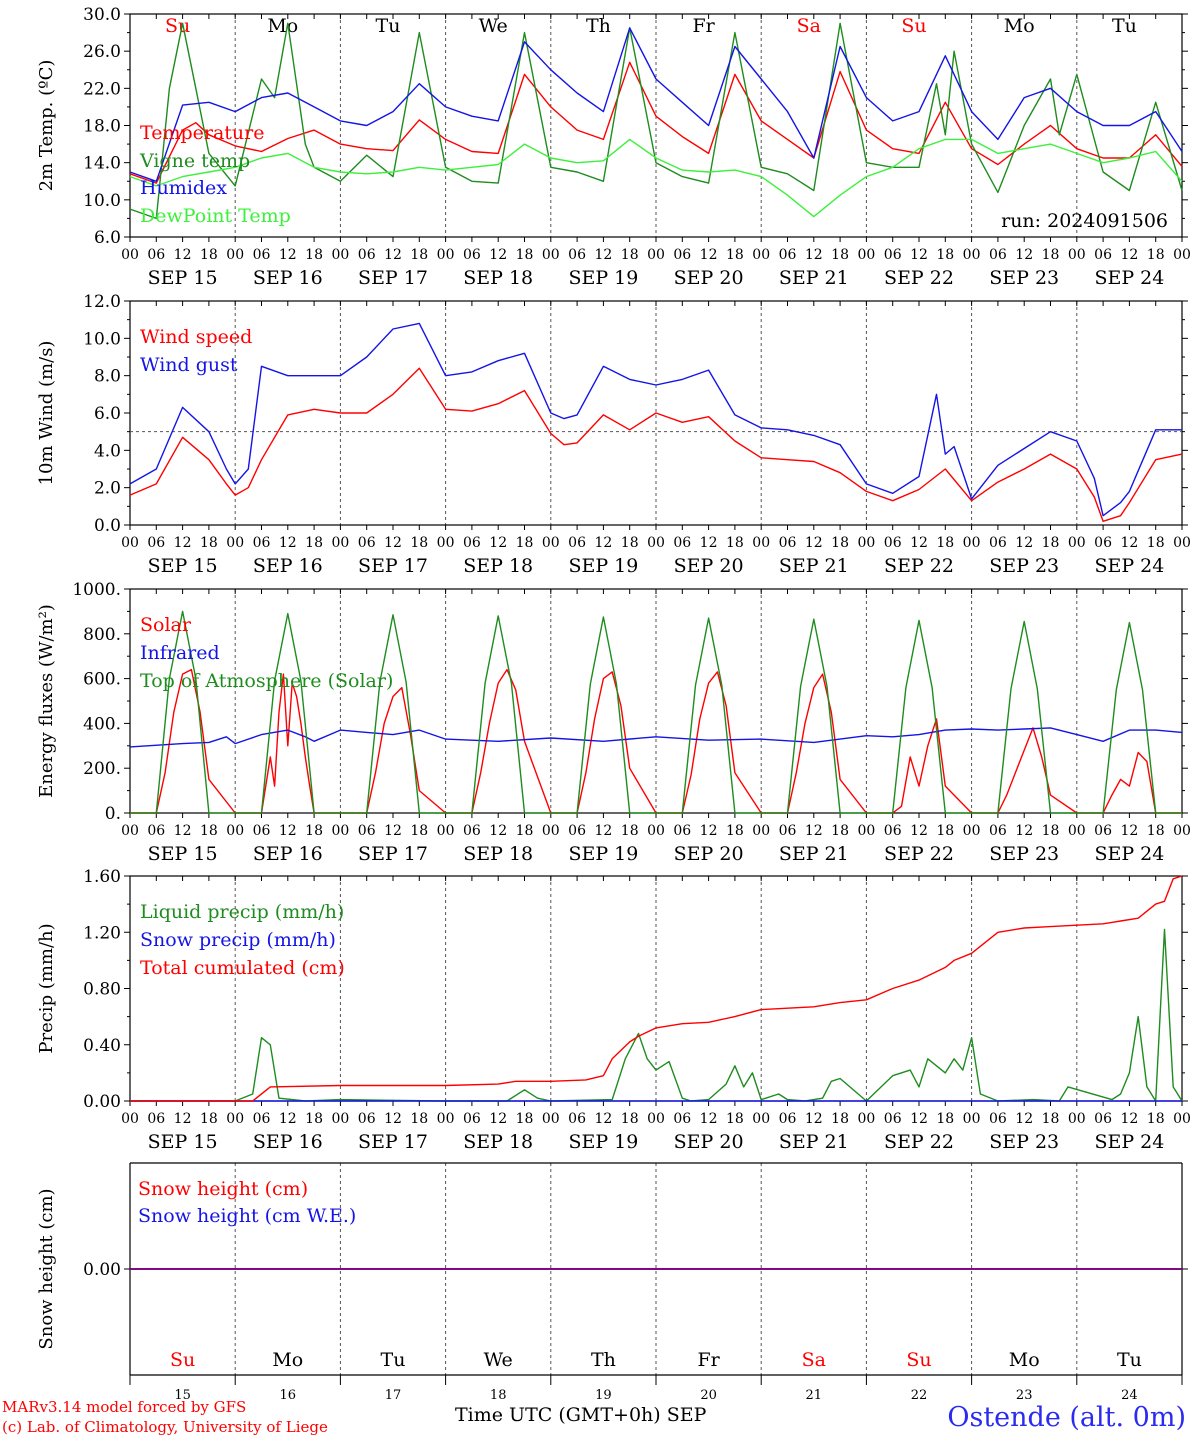 The width and height of the screenshot is (1194, 1440). What do you see at coordinates (656, 178) in the screenshot?
I see `series-line-lightgreen` at bounding box center [656, 178].